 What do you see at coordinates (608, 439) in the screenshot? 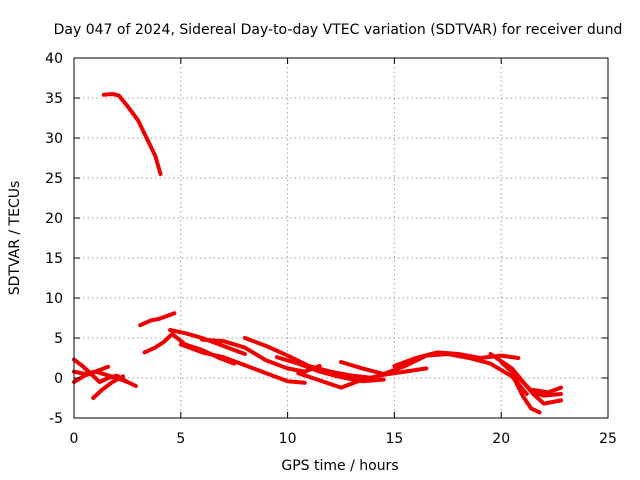
I see `x-tick-label: 25` at bounding box center [608, 439].